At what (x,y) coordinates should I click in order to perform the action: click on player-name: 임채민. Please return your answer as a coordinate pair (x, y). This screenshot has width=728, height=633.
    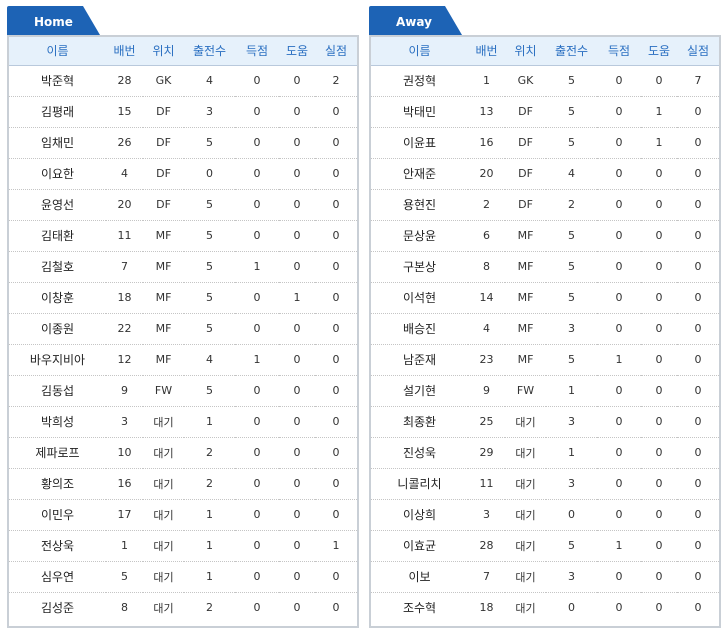
    Looking at the image, I should click on (57, 143).